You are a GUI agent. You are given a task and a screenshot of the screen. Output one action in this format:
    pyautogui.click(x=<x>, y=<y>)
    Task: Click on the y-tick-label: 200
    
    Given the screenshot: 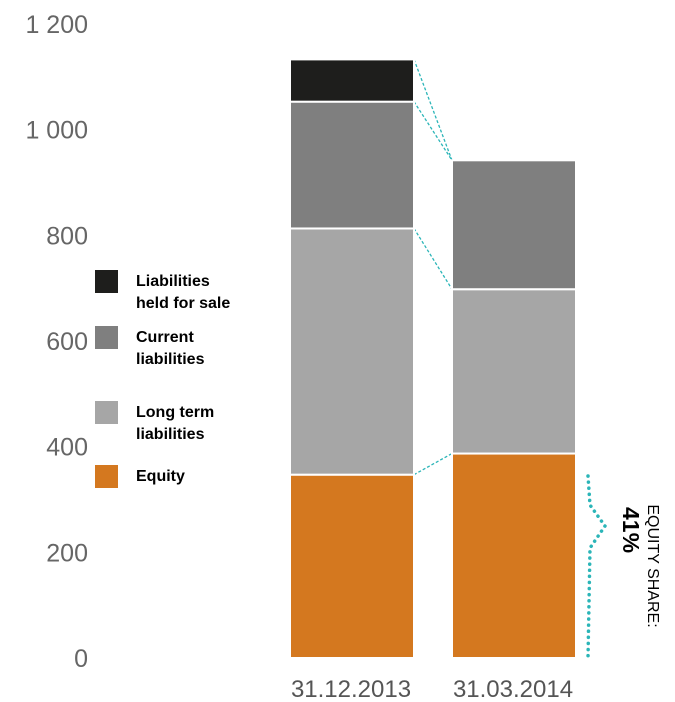 What is the action you would take?
    pyautogui.click(x=67, y=553)
    